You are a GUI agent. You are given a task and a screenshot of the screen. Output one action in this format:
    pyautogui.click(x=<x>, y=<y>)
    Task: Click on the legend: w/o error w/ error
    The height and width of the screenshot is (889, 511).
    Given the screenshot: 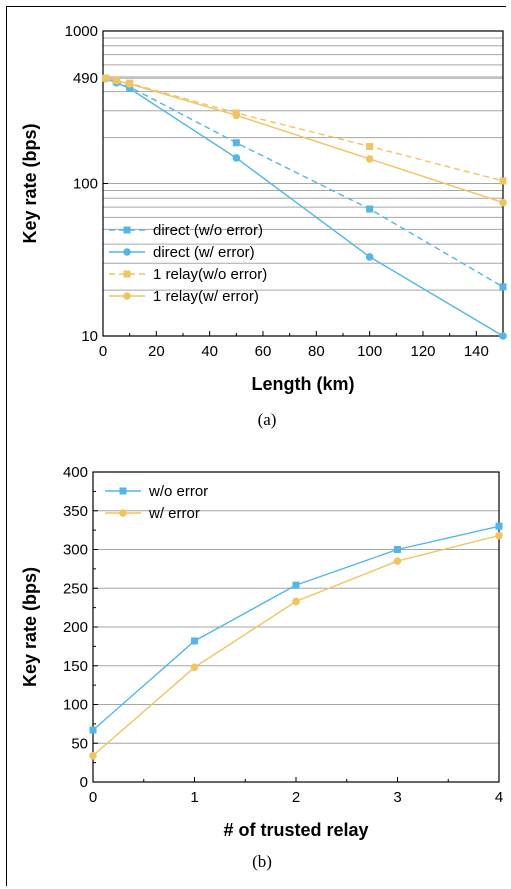 What is the action you would take?
    pyautogui.click(x=156, y=502)
    